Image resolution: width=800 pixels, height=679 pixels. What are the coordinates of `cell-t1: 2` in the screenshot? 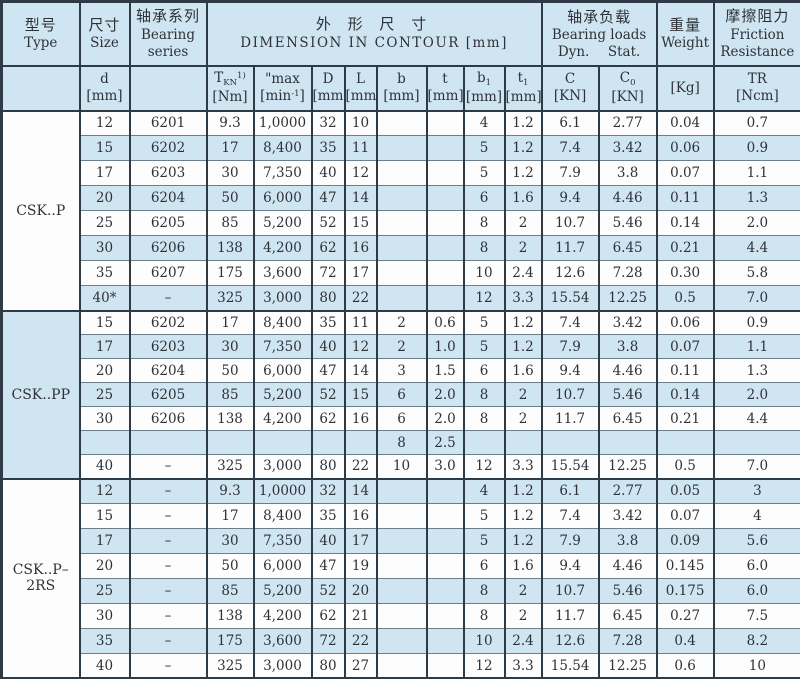 It's located at (523, 616).